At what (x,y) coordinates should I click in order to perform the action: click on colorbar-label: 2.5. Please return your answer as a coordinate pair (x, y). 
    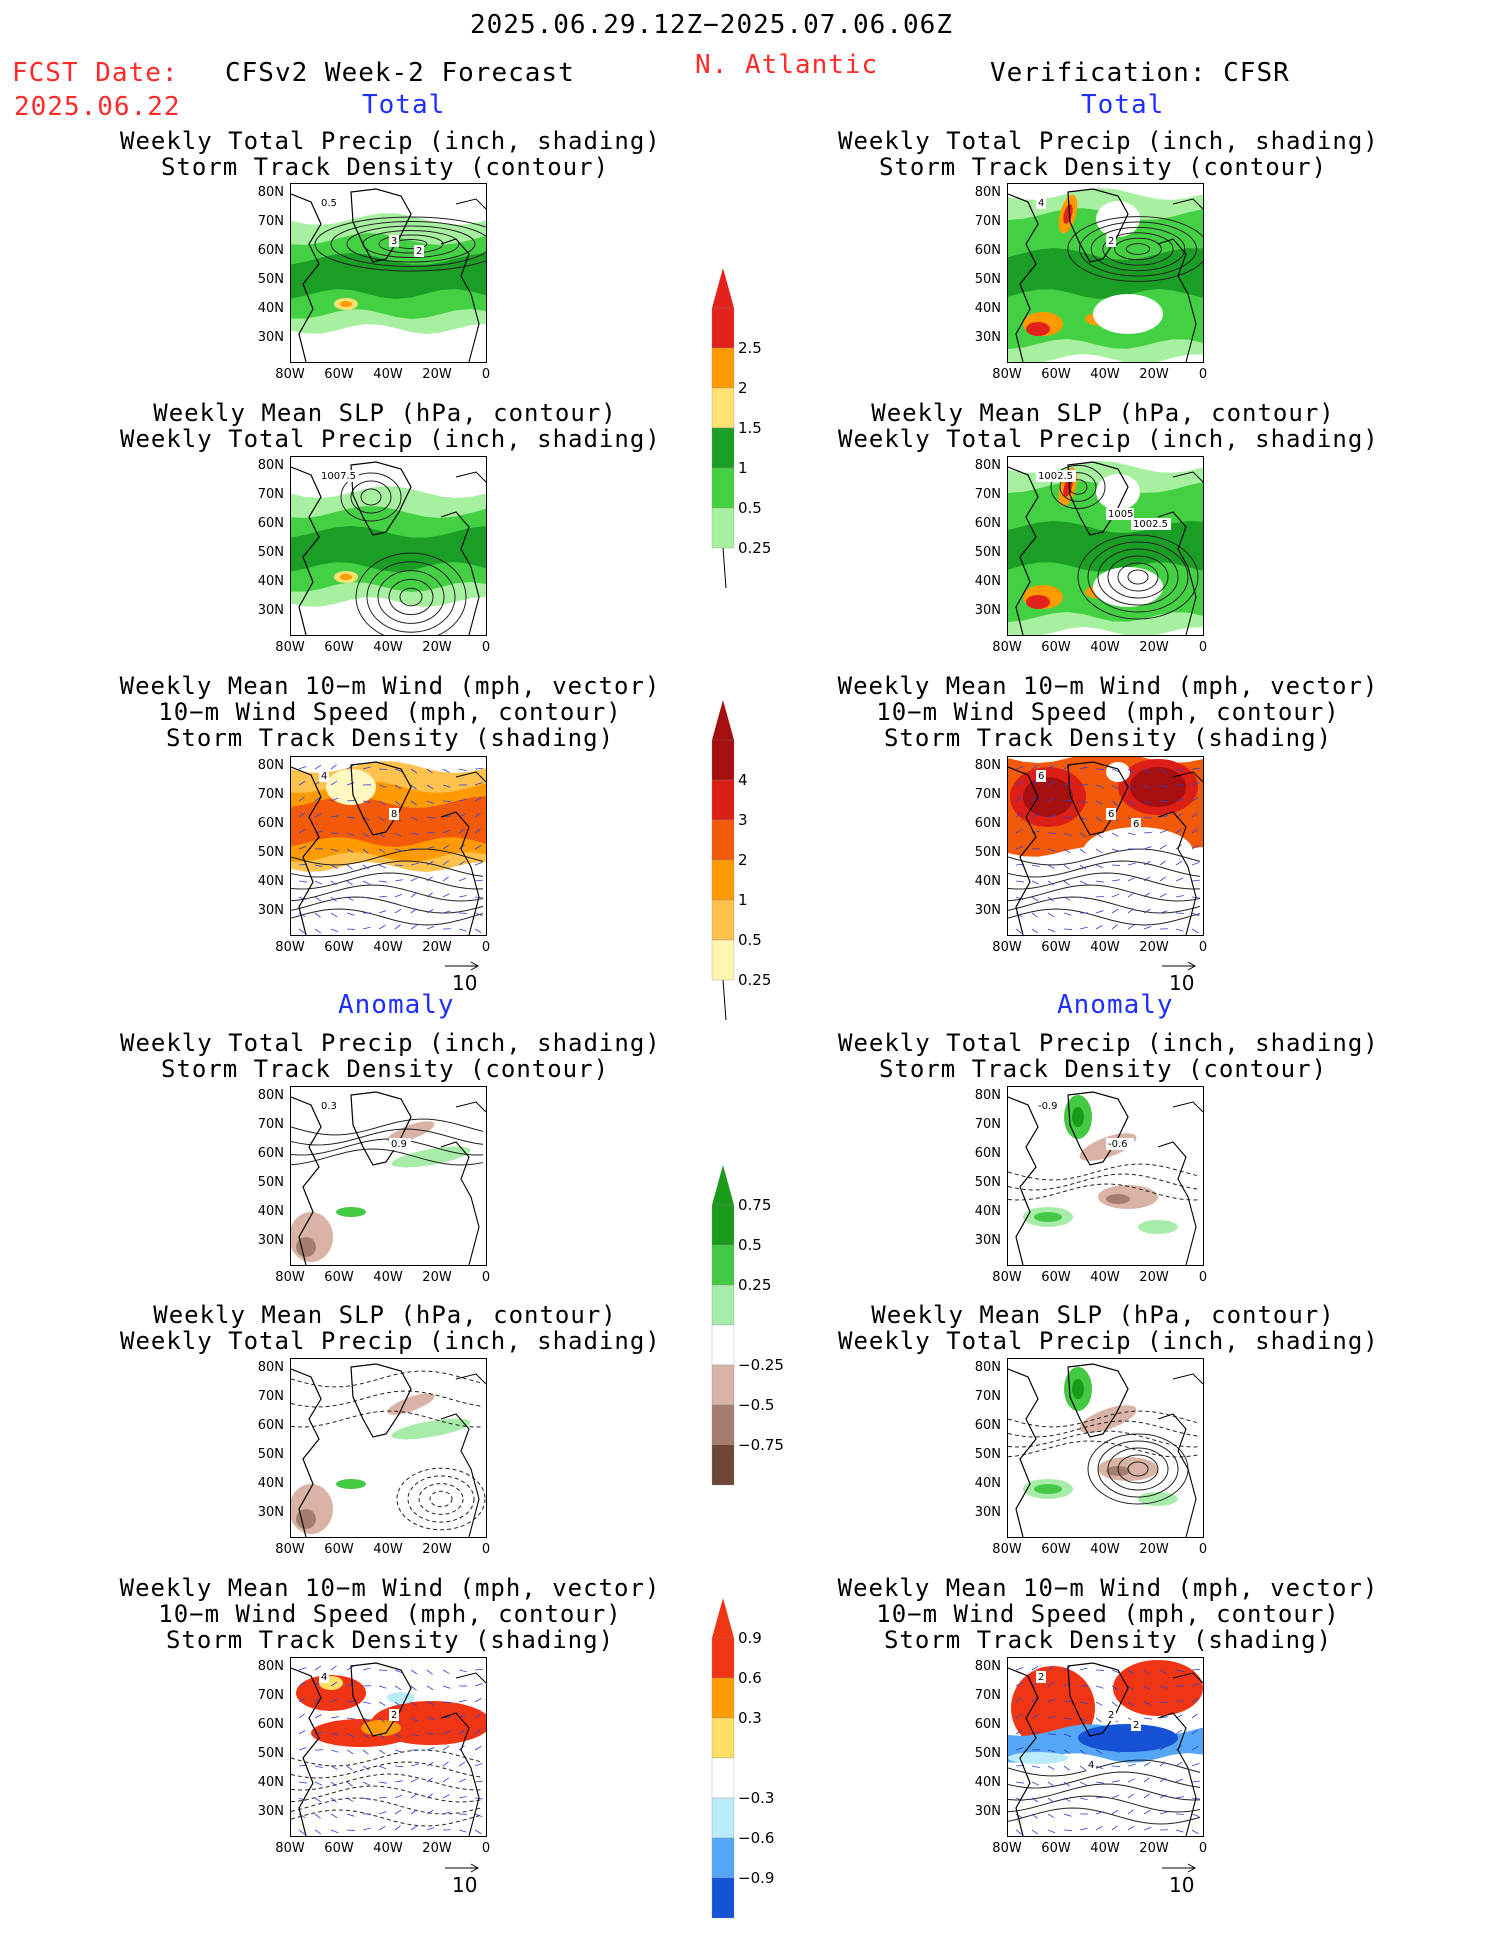
    Looking at the image, I should click on (750, 348).